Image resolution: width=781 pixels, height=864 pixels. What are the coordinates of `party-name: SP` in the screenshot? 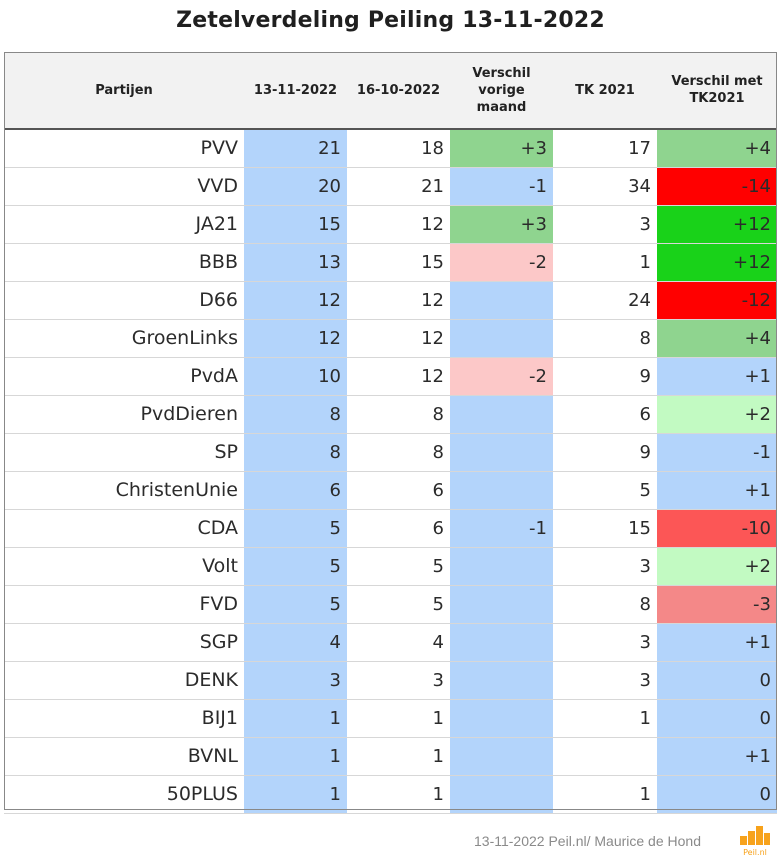 It's located at (124, 452).